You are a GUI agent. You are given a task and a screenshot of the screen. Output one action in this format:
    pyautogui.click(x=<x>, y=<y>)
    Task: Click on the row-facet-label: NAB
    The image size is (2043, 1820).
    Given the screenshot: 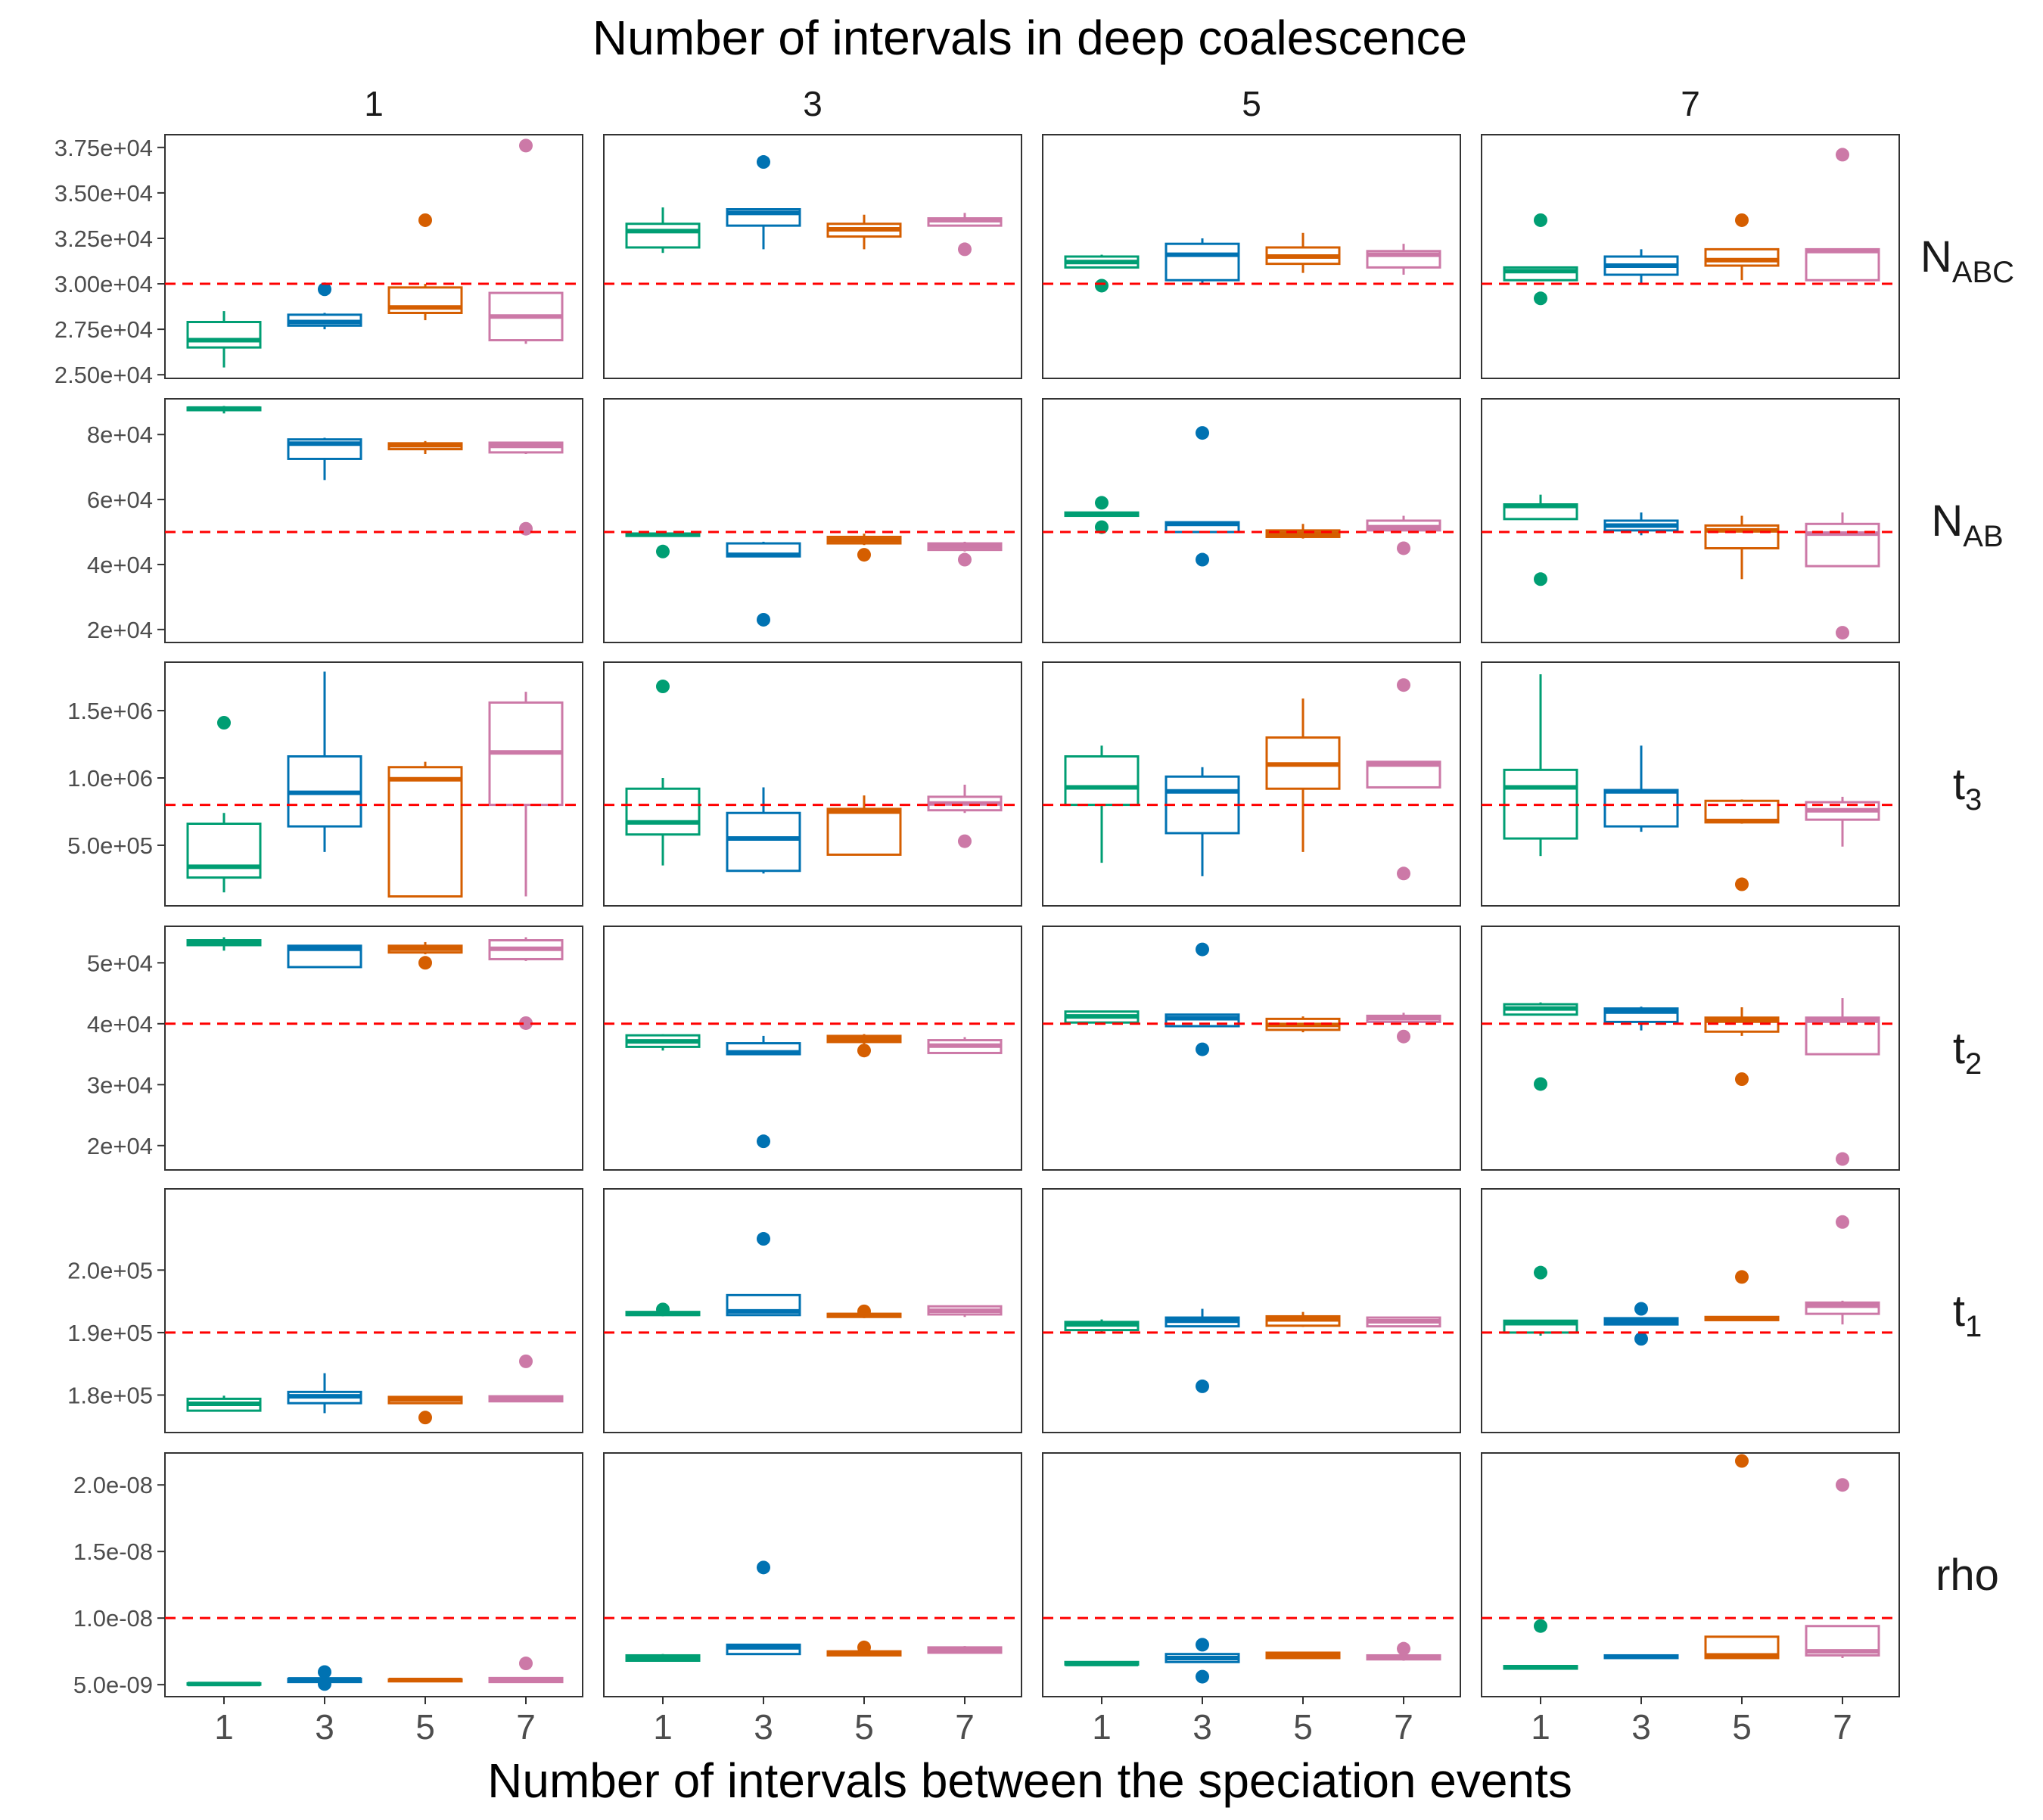 What is the action you would take?
    pyautogui.click(x=1967, y=524)
    